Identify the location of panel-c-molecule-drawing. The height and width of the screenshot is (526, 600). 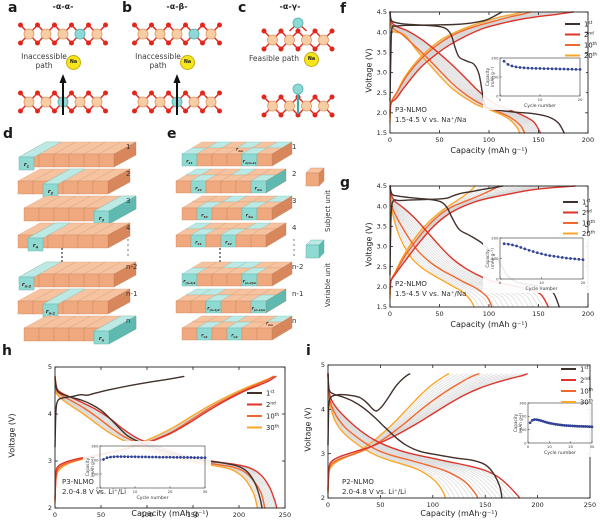
(298, 67).